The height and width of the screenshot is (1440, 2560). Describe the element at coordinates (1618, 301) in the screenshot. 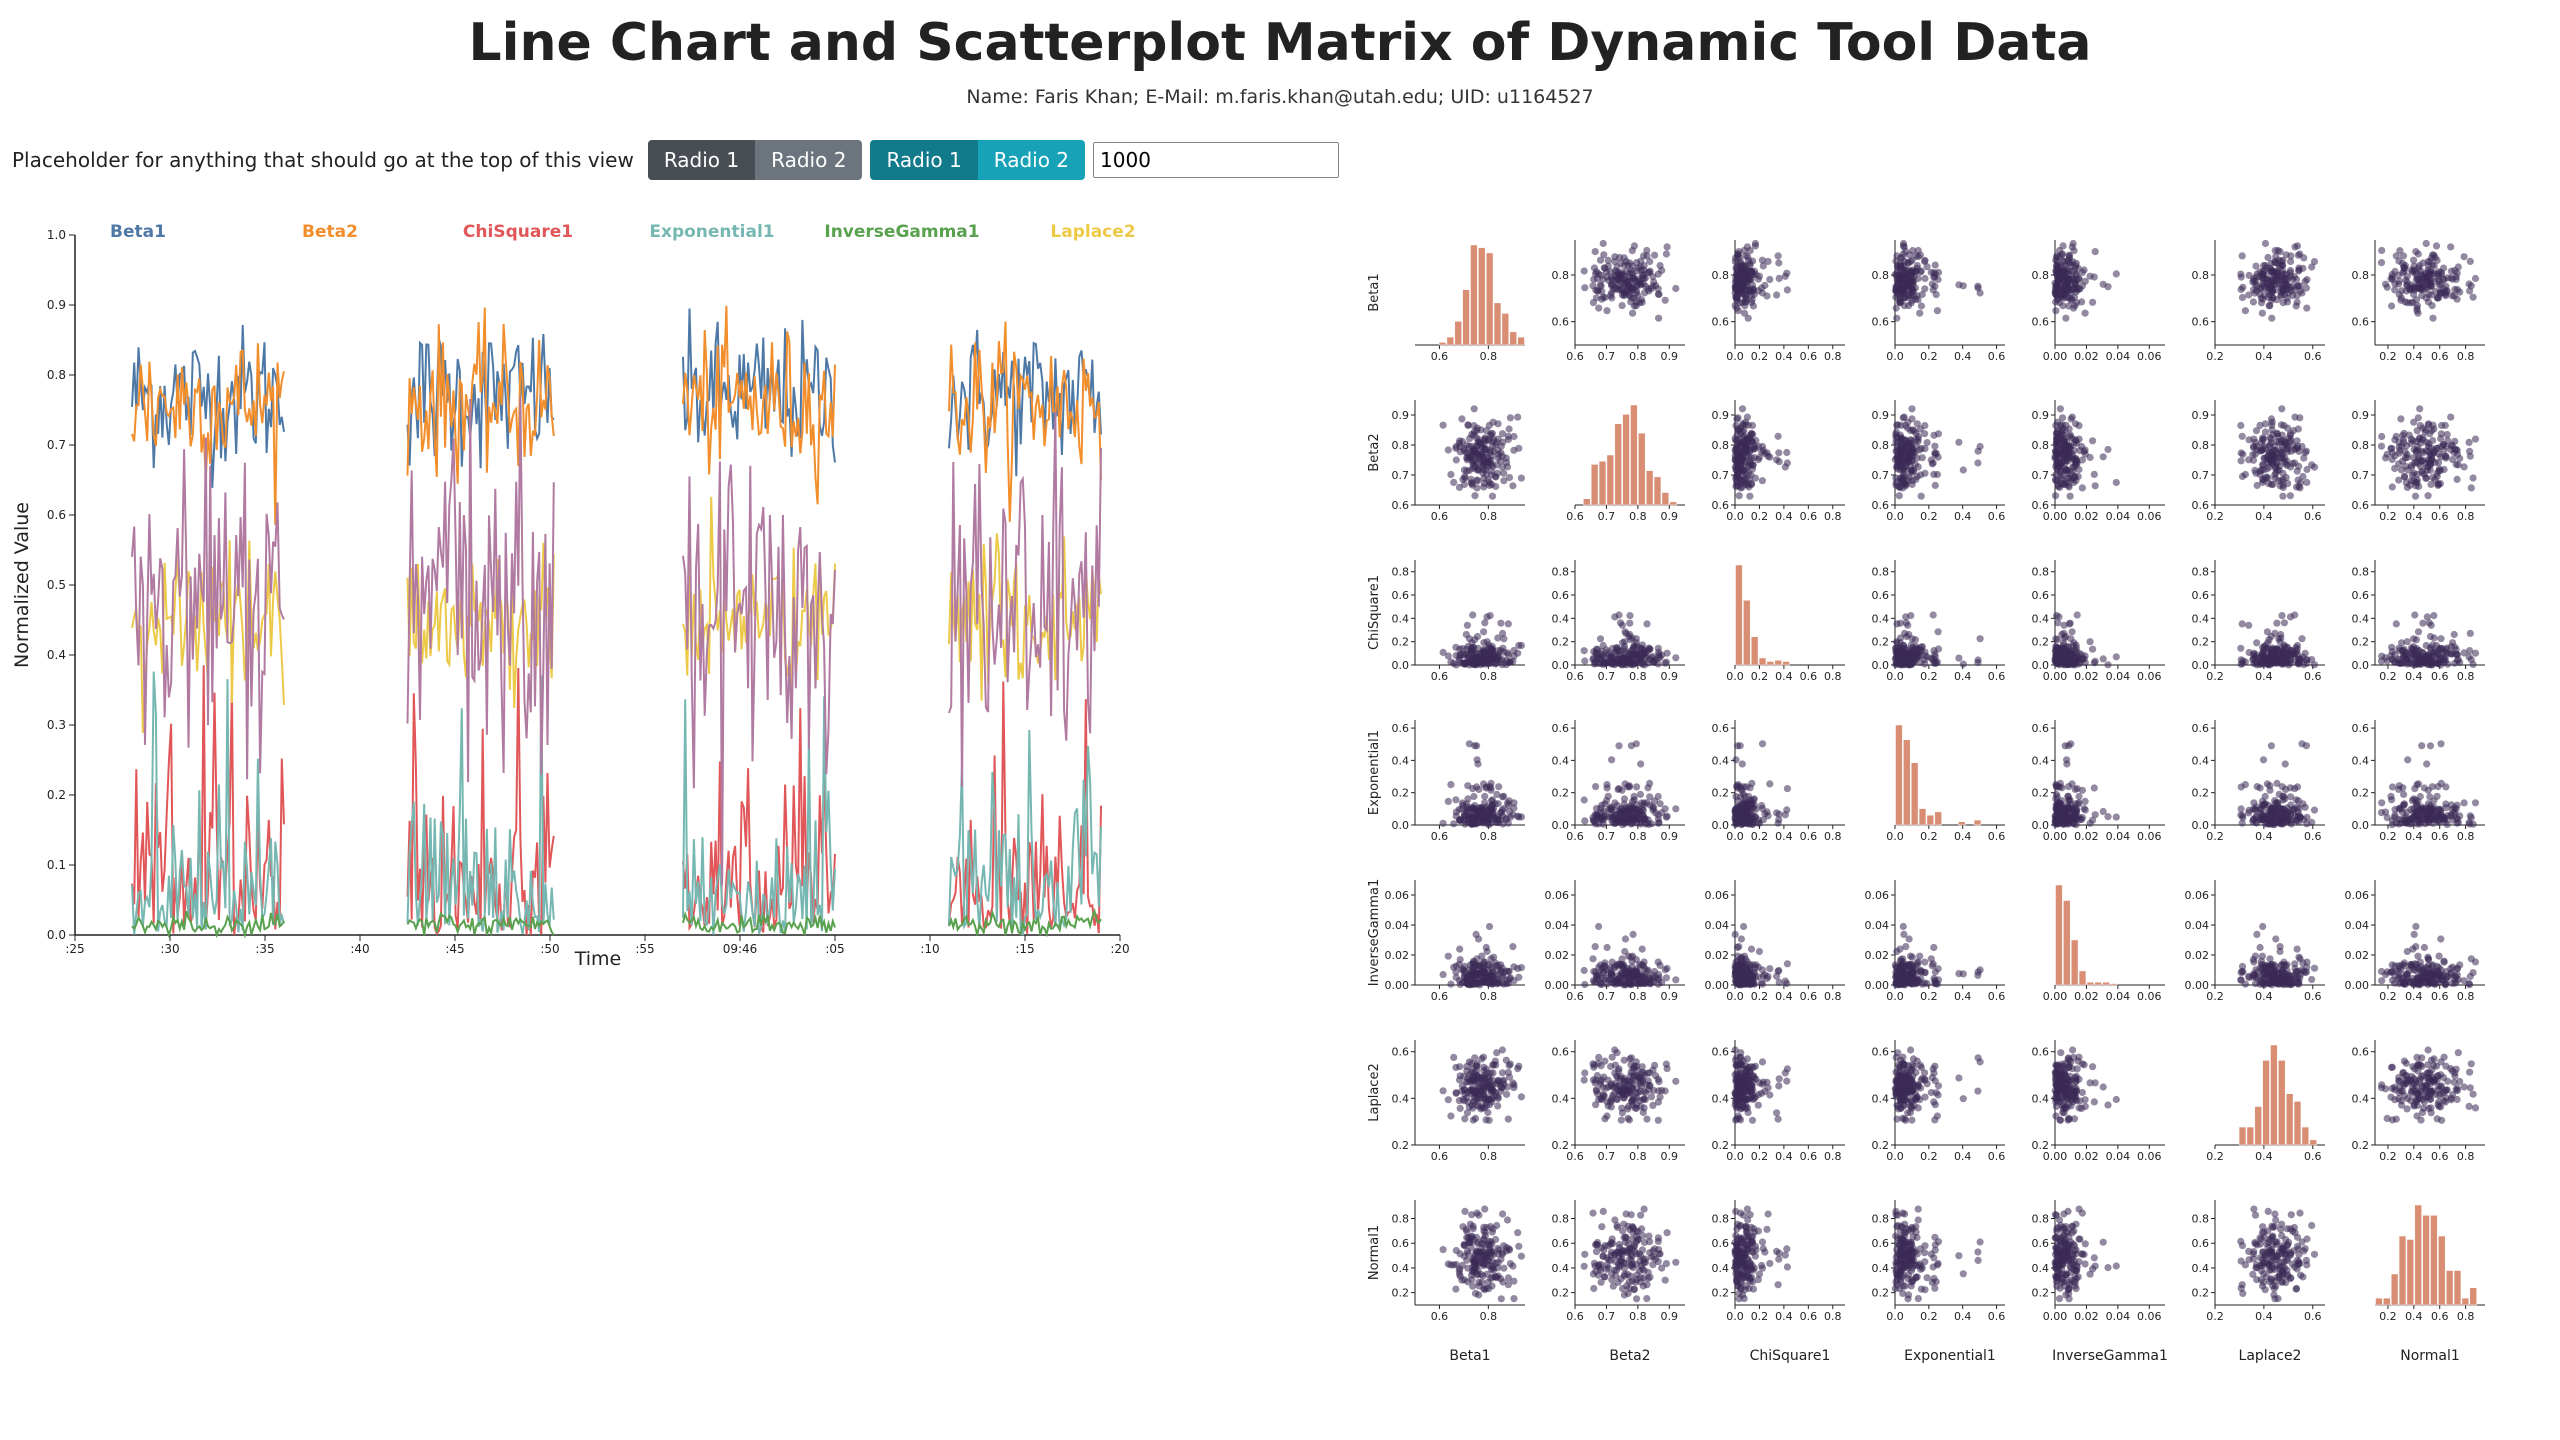

I see `splom-cell-beta1-beta2: 0.6 0.7 0.8 0.90.60.8` at that location.